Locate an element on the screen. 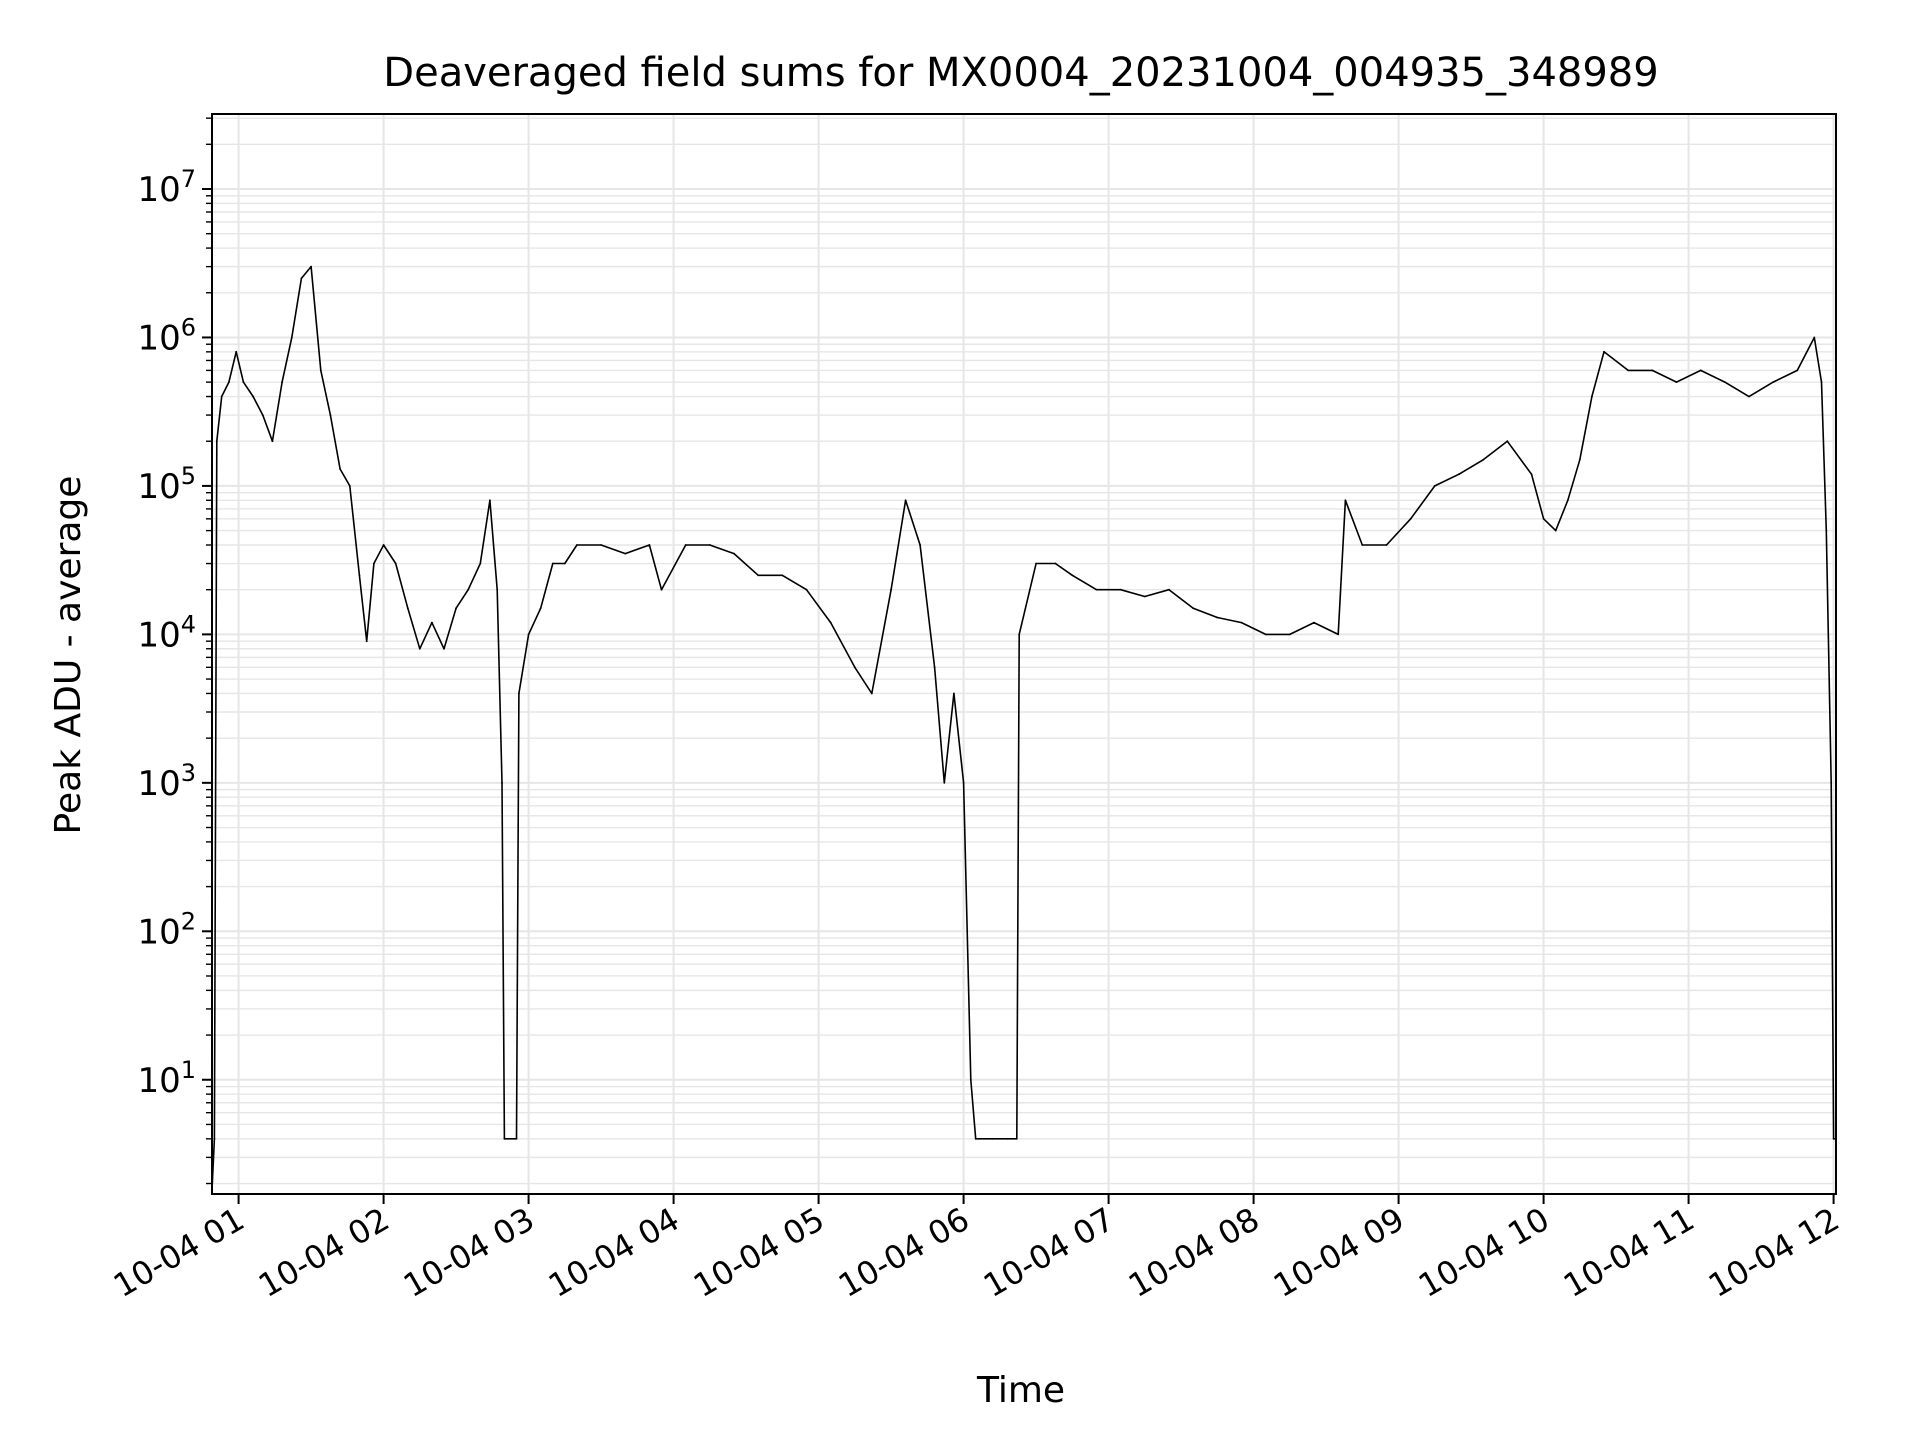 The width and height of the screenshot is (1920, 1440). y-tick-label: 10⁵ is located at coordinates (166, 484).